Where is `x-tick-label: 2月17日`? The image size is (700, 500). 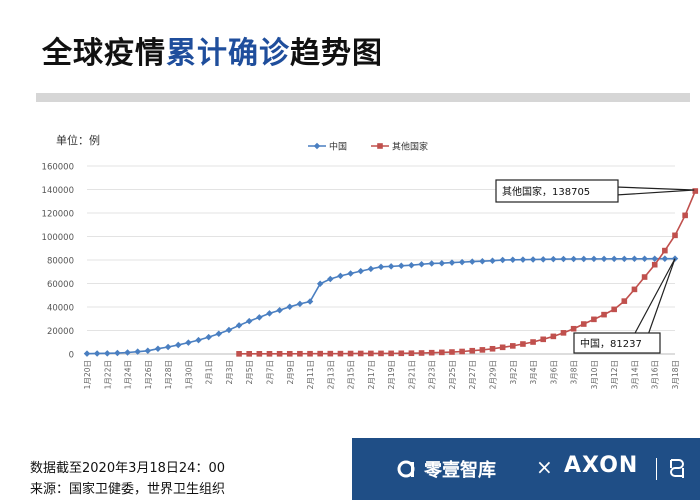
x-tick-label: 2月17日 is located at coordinates (371, 374).